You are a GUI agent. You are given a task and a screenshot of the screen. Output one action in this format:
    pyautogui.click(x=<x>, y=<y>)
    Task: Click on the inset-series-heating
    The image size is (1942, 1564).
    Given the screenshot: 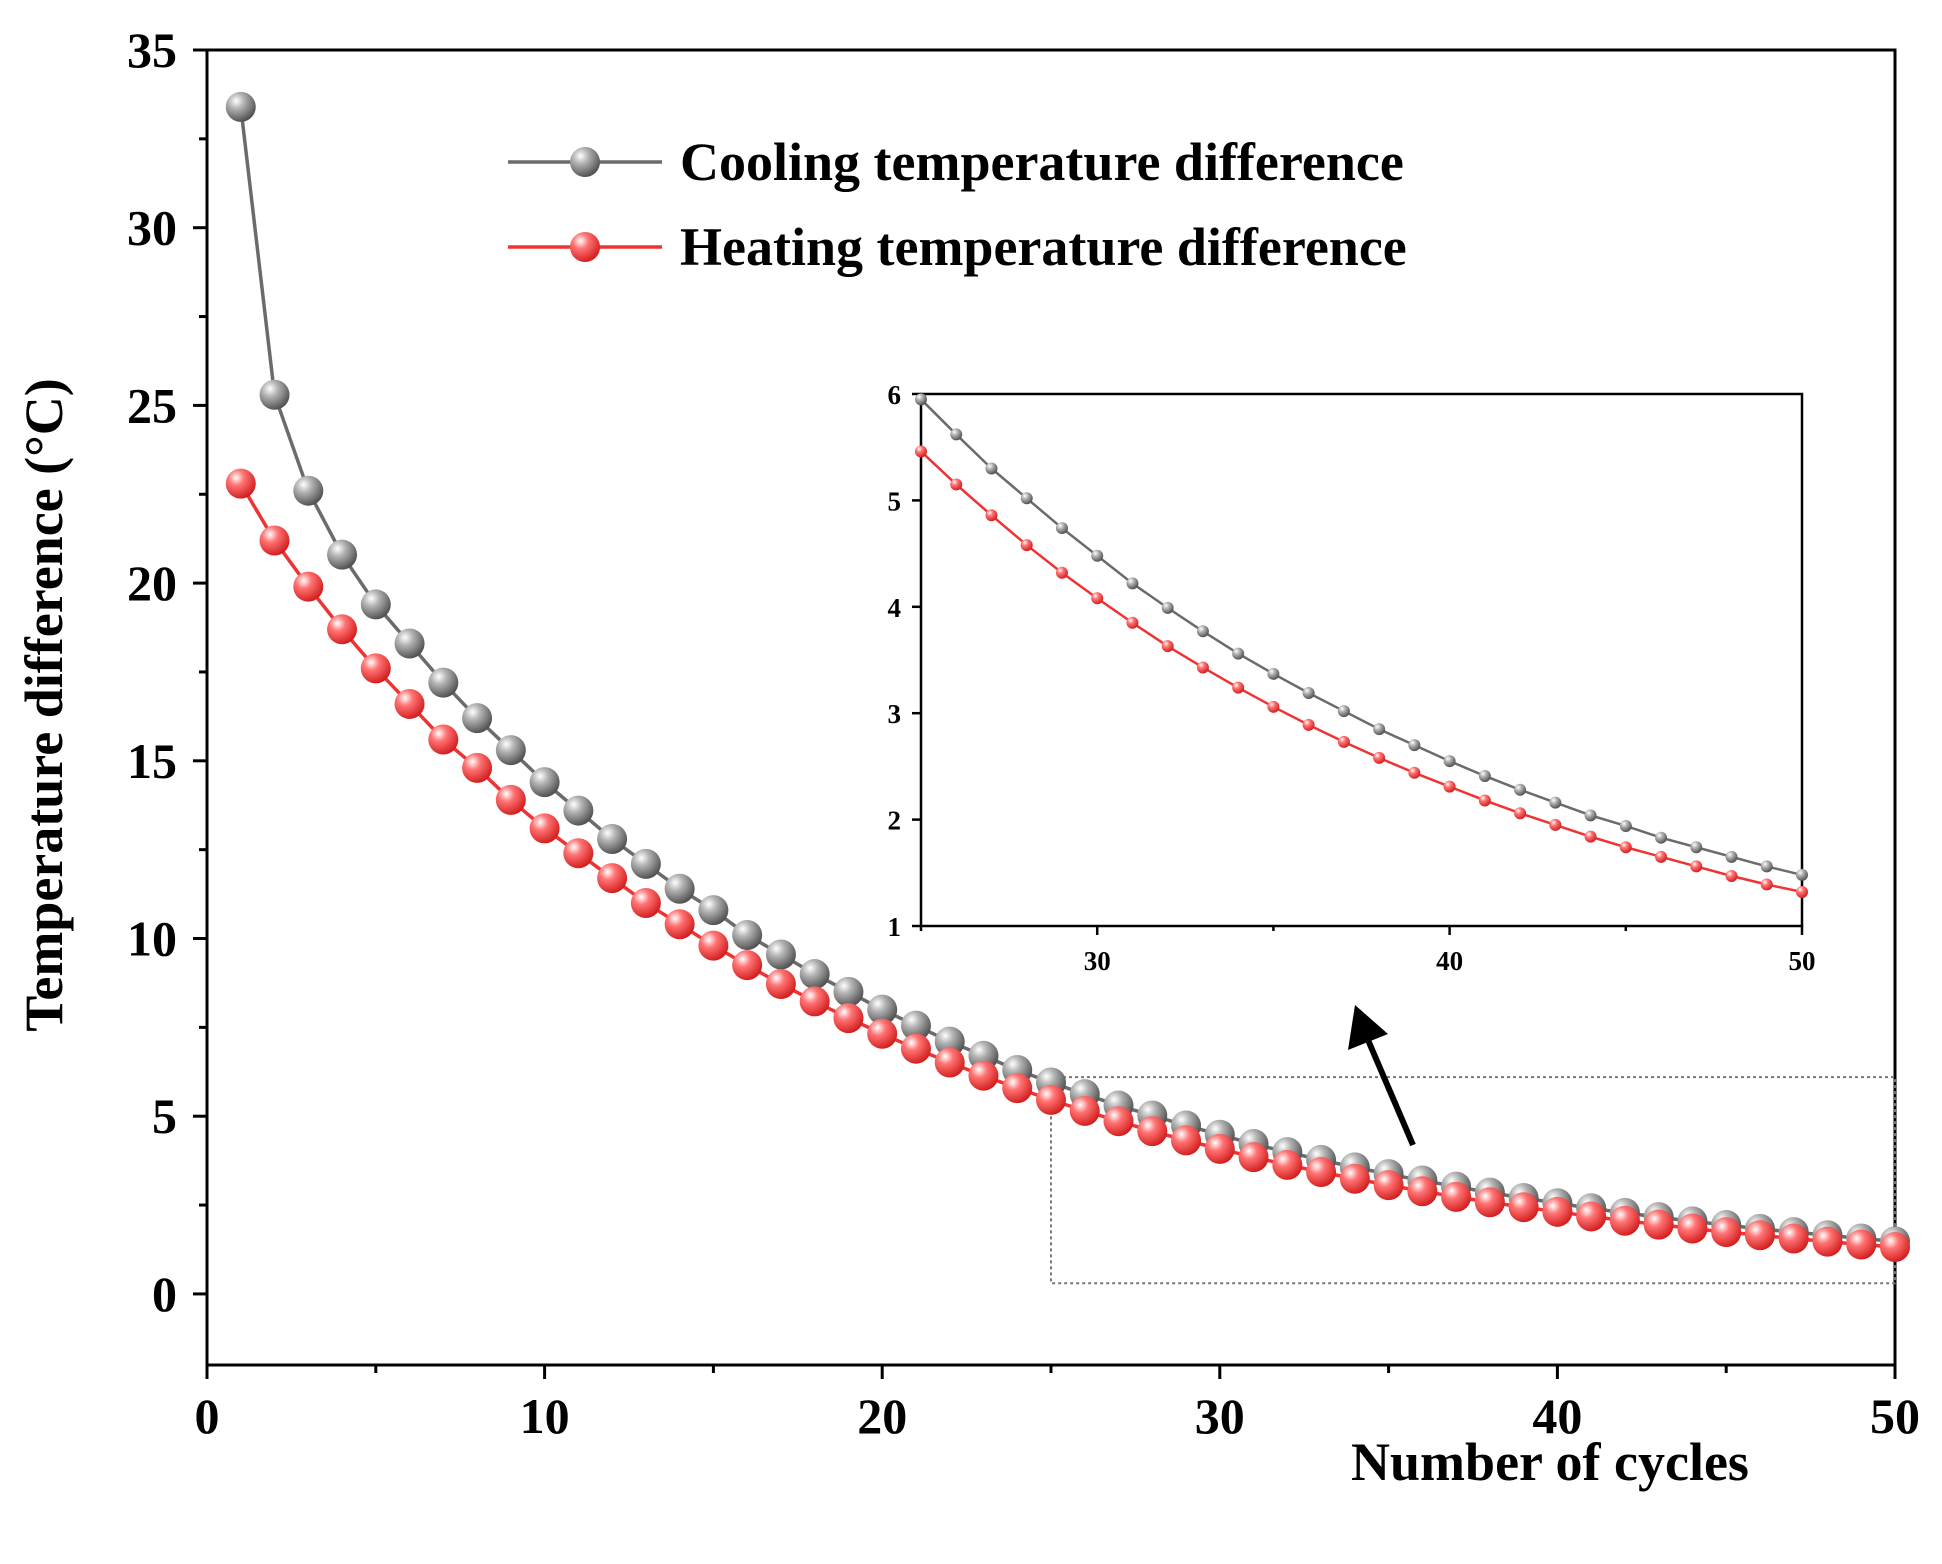 What is the action you would take?
    pyautogui.click(x=1361, y=671)
    